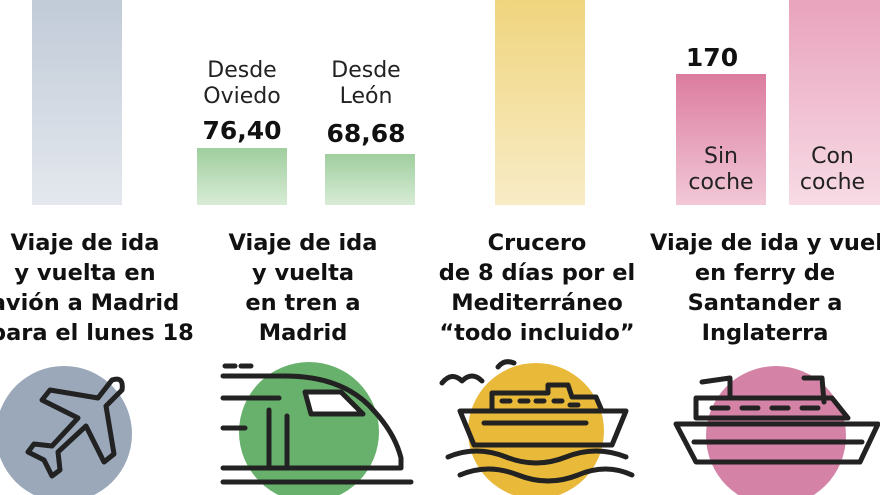 This screenshot has height=495, width=880. Describe the element at coordinates (242, 130) in the screenshot. I see `train-oviedo-value: 76,40` at that location.